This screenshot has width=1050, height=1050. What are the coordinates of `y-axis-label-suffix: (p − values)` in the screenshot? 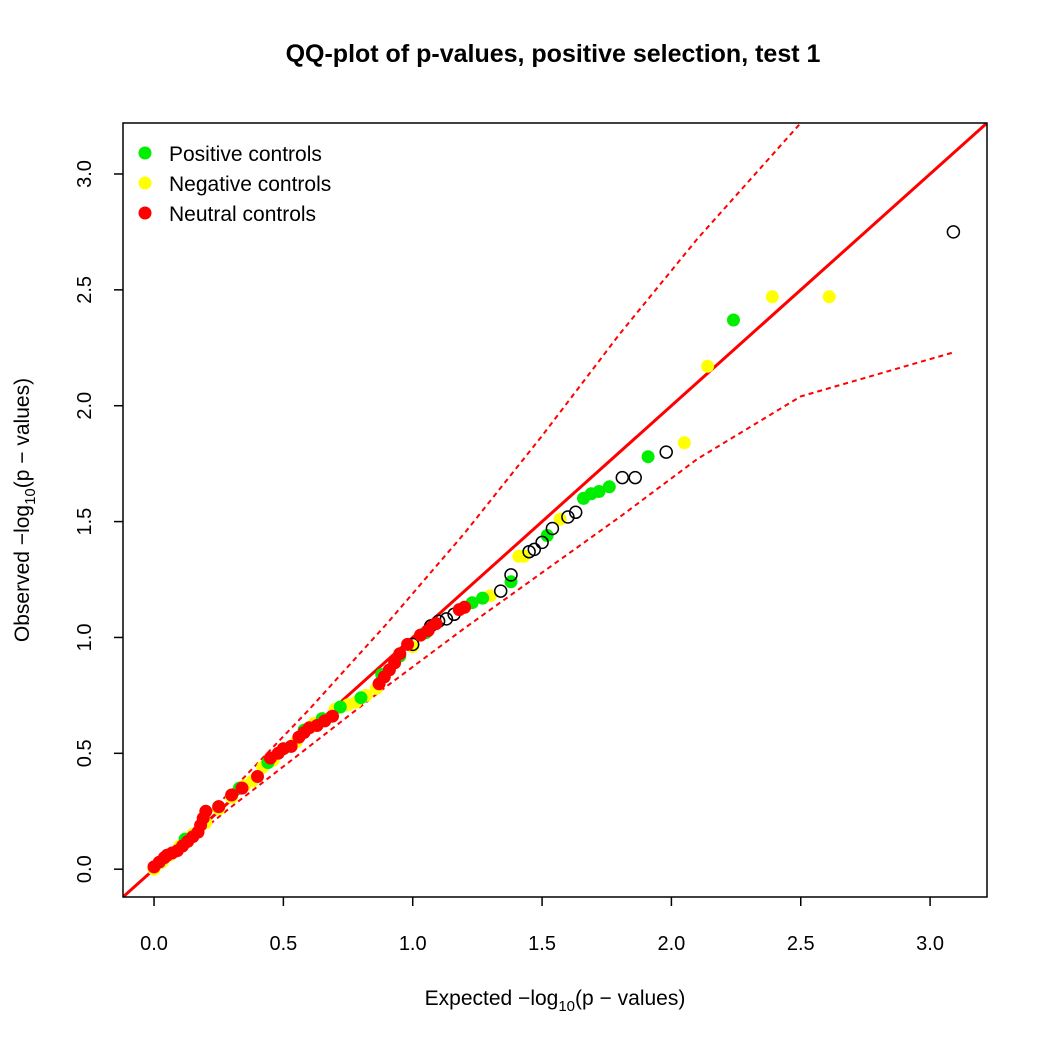 It's located at (22, 433).